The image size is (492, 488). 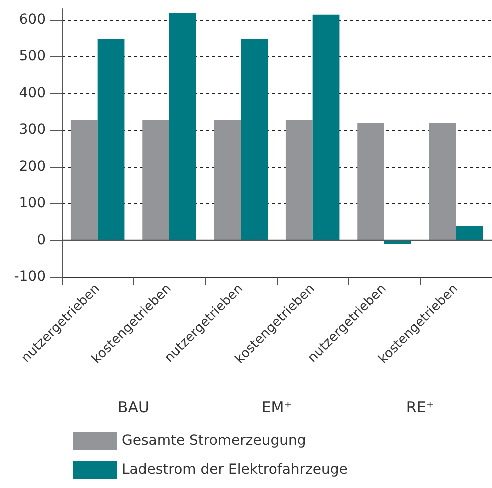 What do you see at coordinates (32, 166) in the screenshot?
I see `y-tick-label: 200` at bounding box center [32, 166].